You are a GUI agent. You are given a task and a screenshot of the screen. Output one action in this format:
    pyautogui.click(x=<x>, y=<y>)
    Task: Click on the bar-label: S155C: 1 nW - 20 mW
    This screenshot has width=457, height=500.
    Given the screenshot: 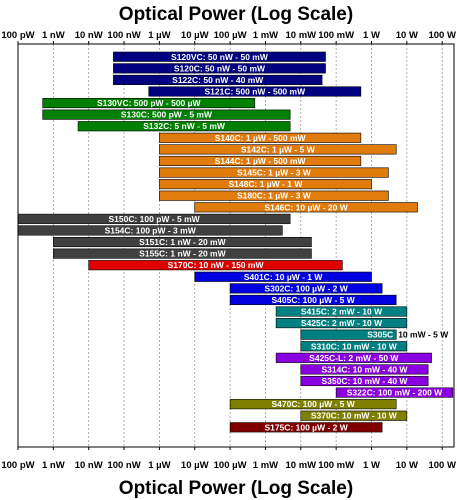 What is the action you would take?
    pyautogui.click(x=182, y=254)
    